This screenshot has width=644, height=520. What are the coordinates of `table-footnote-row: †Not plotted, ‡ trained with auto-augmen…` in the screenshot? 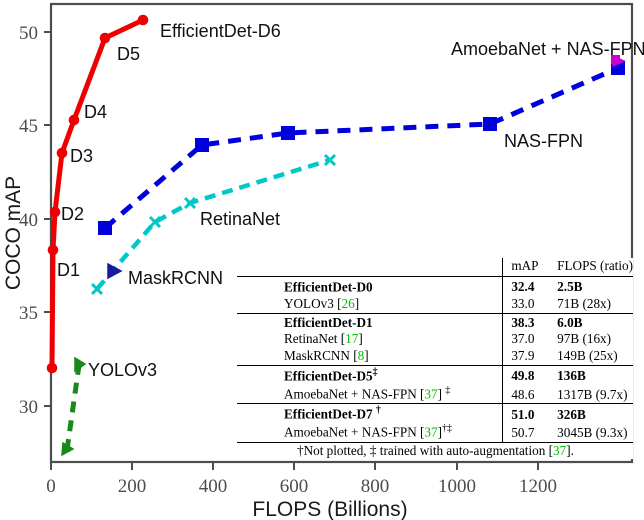 It's located at (435, 450).